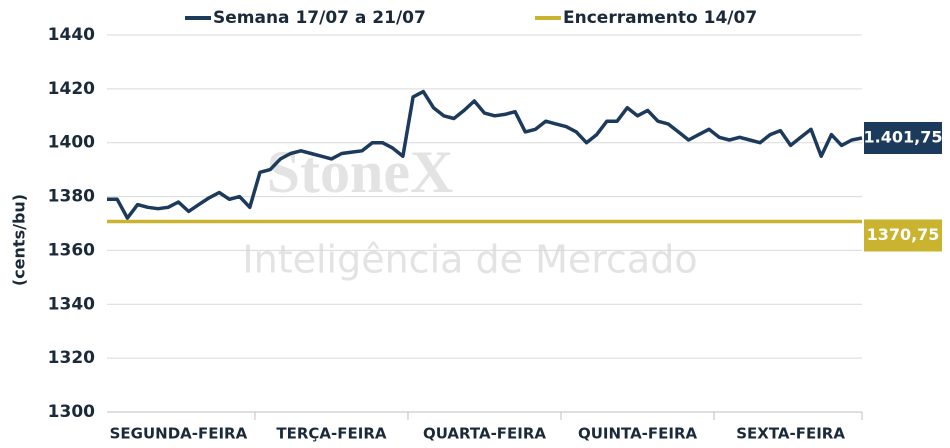  I want to click on y-axis-label: (cents/bu), so click(19, 240).